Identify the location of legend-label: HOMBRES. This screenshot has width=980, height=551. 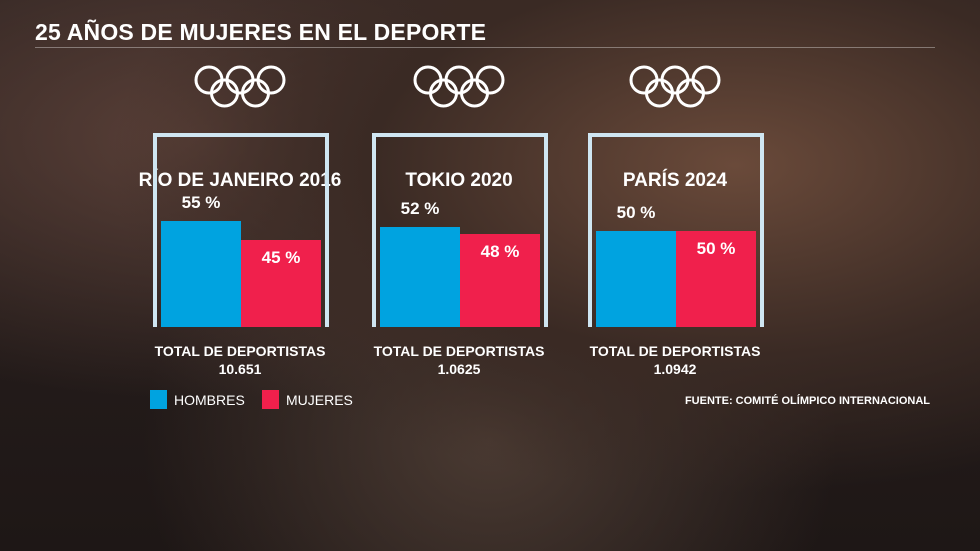
(209, 399).